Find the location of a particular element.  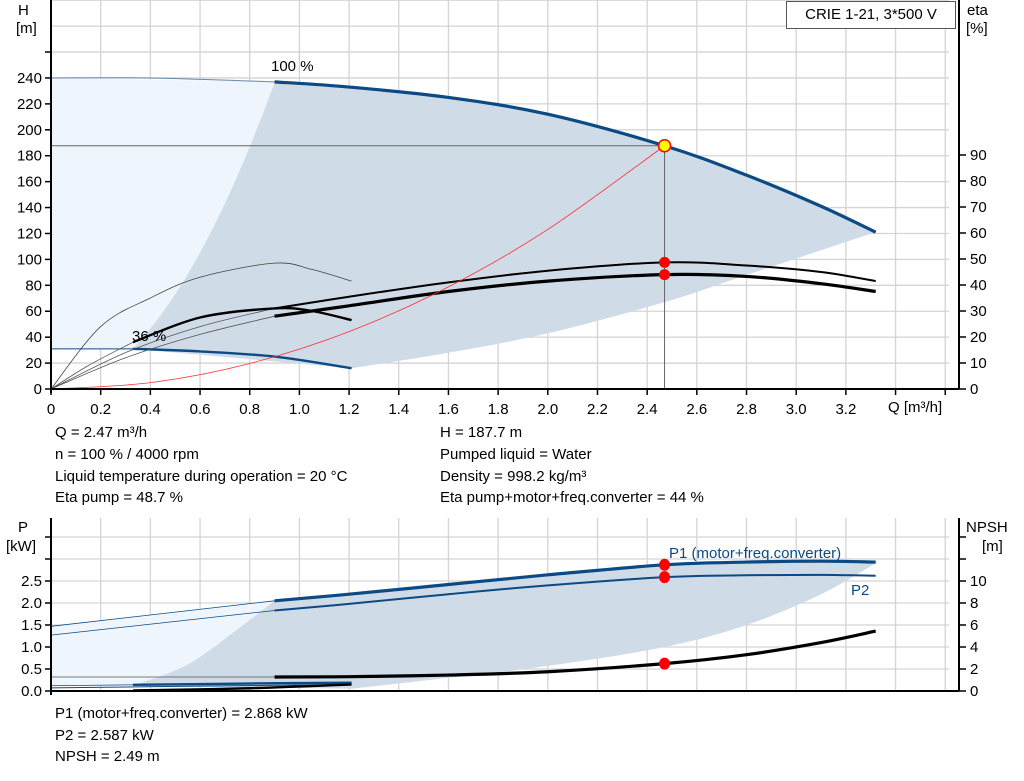

duty-point-marker is located at coordinates (664, 145).